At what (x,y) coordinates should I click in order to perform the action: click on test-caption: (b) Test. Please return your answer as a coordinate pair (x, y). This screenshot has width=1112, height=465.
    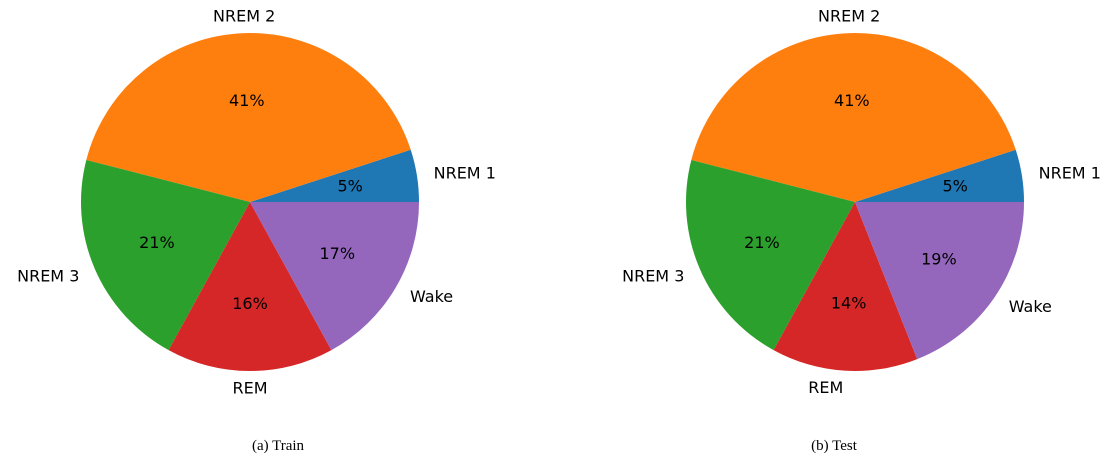
    Looking at the image, I should click on (834, 446).